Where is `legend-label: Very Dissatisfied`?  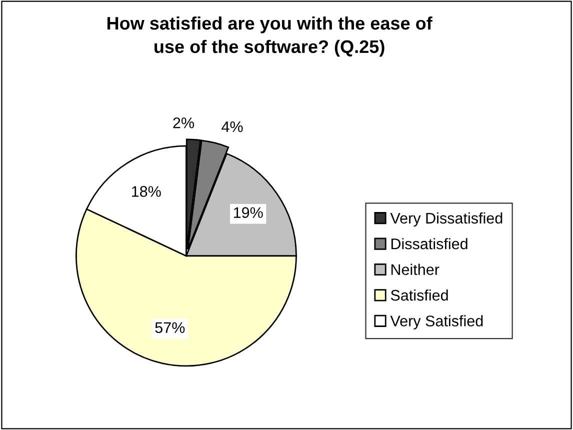 legend-label: Very Dissatisfied is located at coordinates (446, 219).